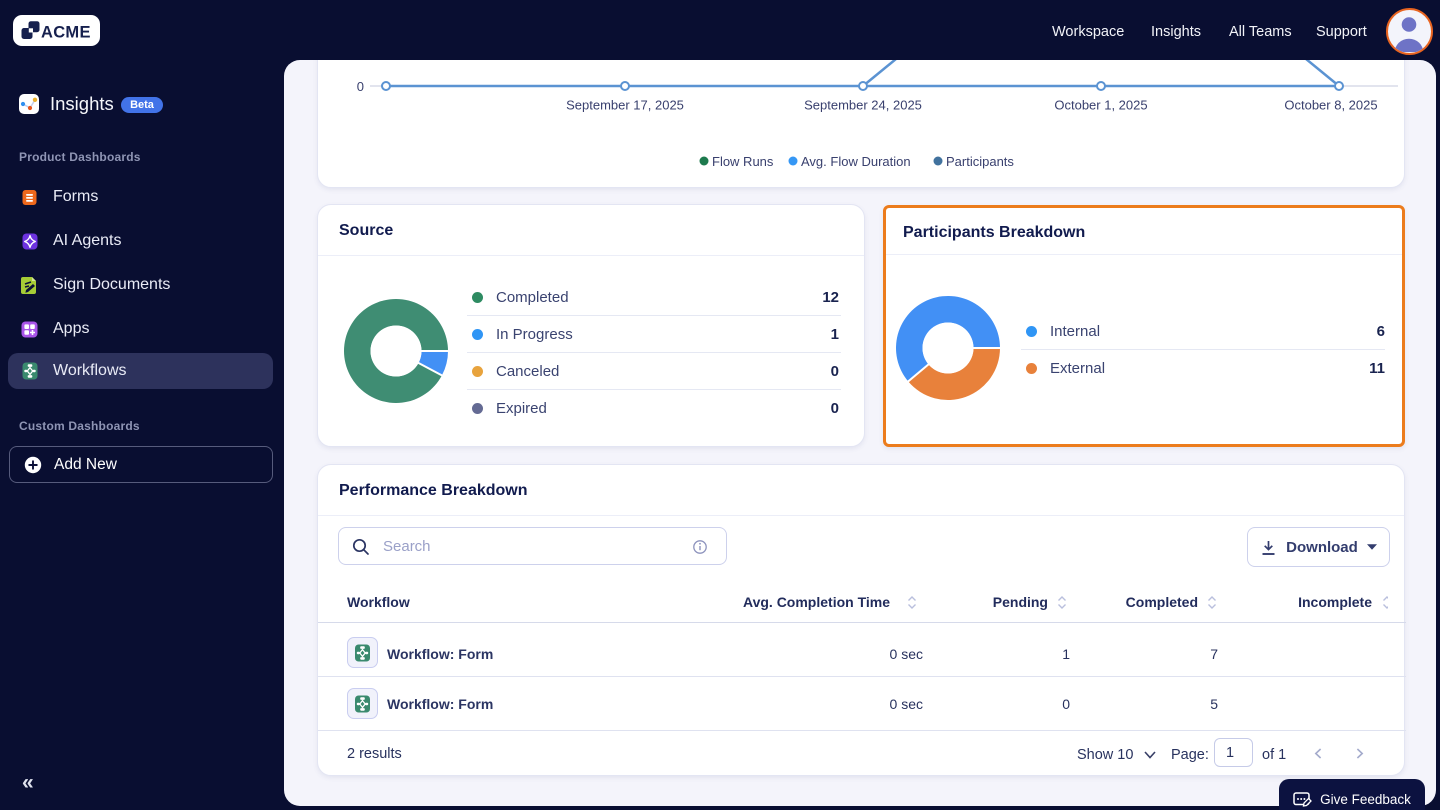 This screenshot has height=810, width=1440. What do you see at coordinates (625, 105) in the screenshot?
I see `svg-text: September 17, 2025` at bounding box center [625, 105].